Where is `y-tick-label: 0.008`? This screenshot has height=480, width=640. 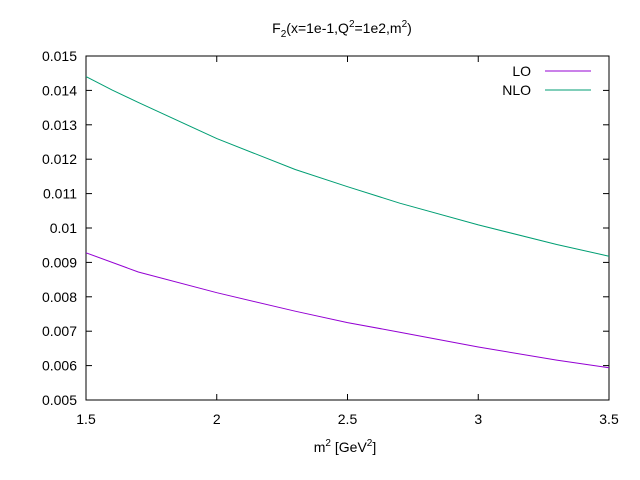
y-tick-label: 0.008 is located at coordinates (59, 297).